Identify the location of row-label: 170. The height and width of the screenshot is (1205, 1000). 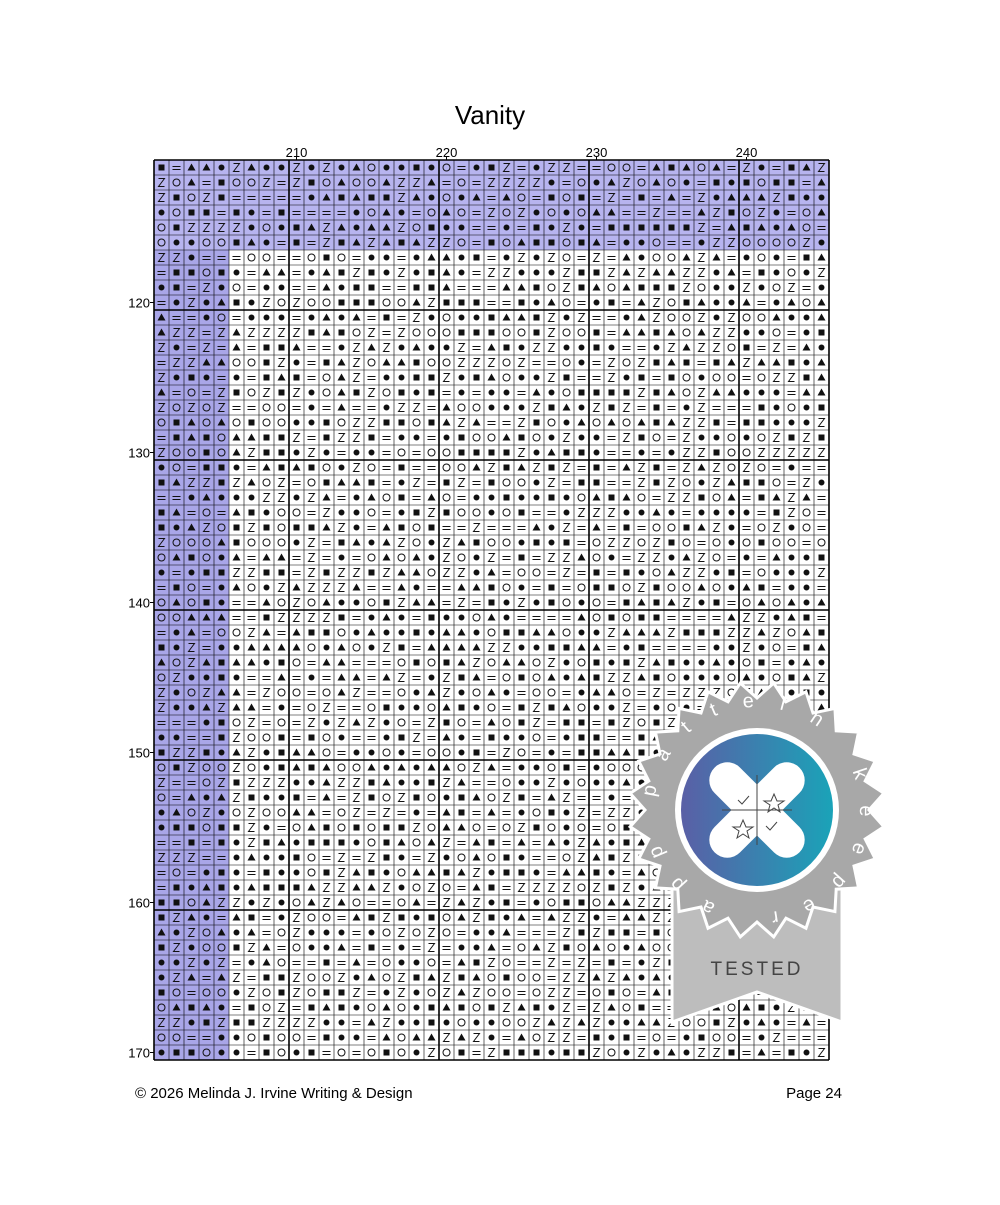
(139, 1053).